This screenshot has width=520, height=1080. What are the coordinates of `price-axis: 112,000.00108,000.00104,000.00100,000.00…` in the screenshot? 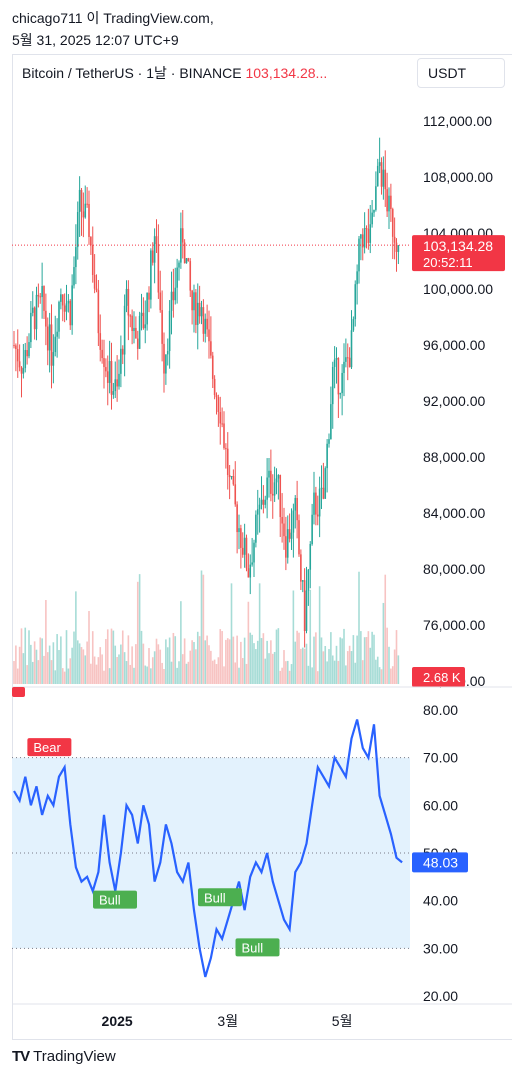 It's located at (458, 401).